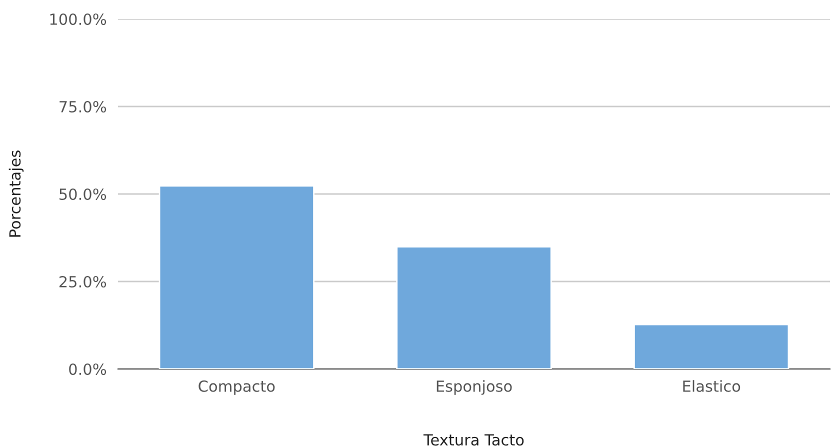  I want to click on x-tick-label: Compacto, so click(236, 387).